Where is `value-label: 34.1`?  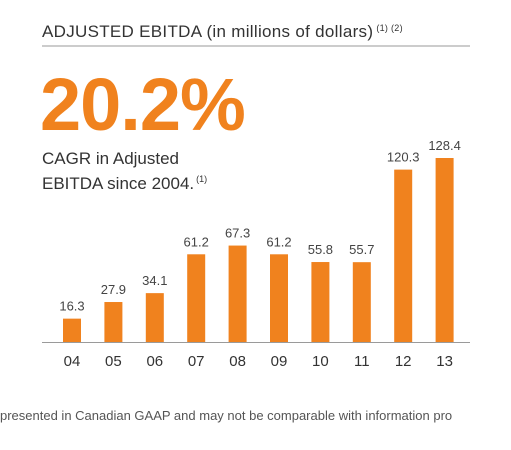
value-label: 34.1 is located at coordinates (154, 280).